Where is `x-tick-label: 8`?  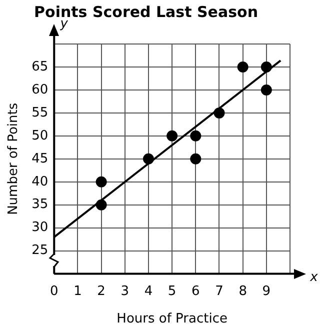 x-tick-label: 8 is located at coordinates (242, 291).